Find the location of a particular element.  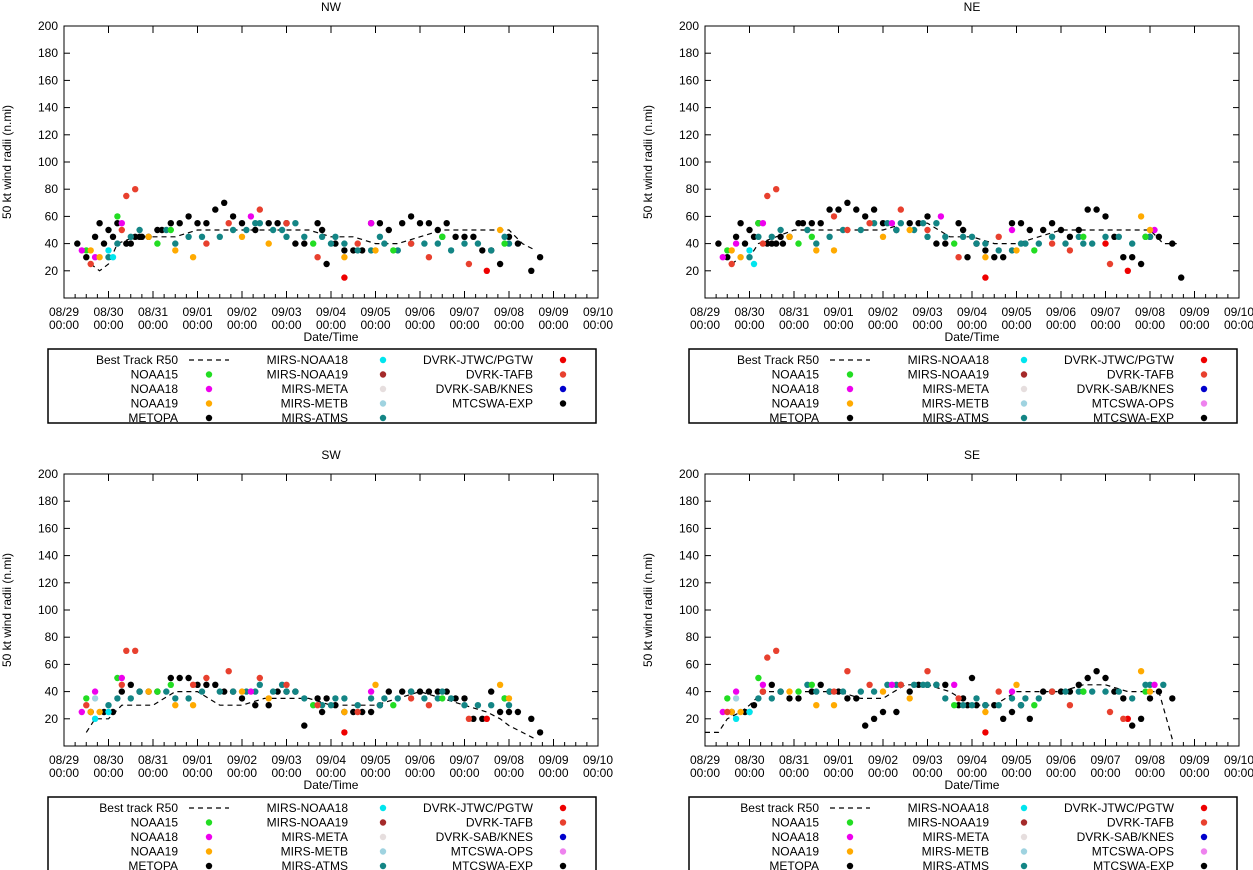

x-axis-label: Date/Time is located at coordinates (972, 337).